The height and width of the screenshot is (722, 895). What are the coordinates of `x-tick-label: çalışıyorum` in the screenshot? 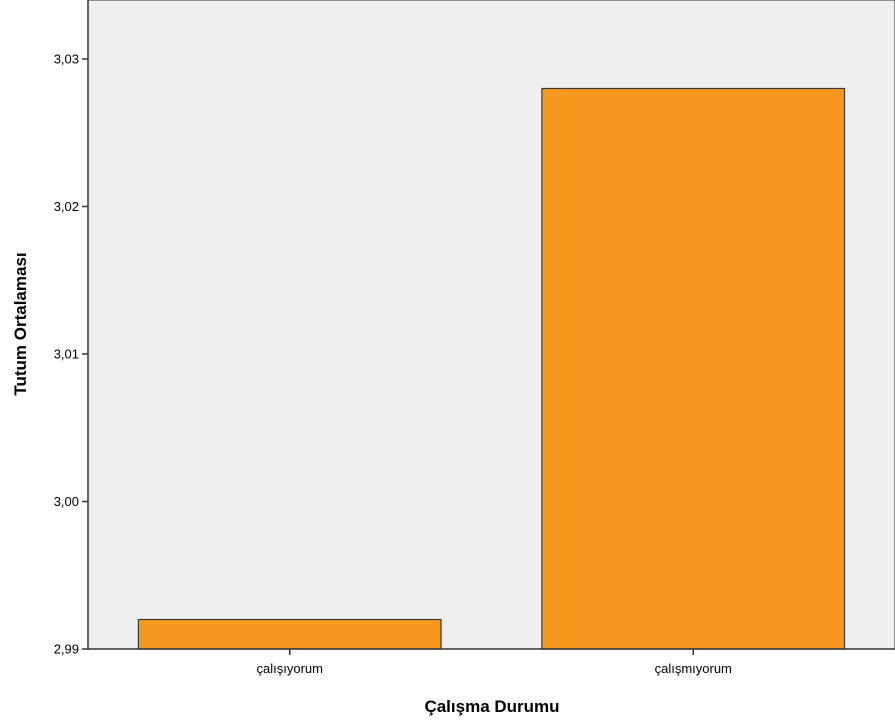 It's located at (290, 668).